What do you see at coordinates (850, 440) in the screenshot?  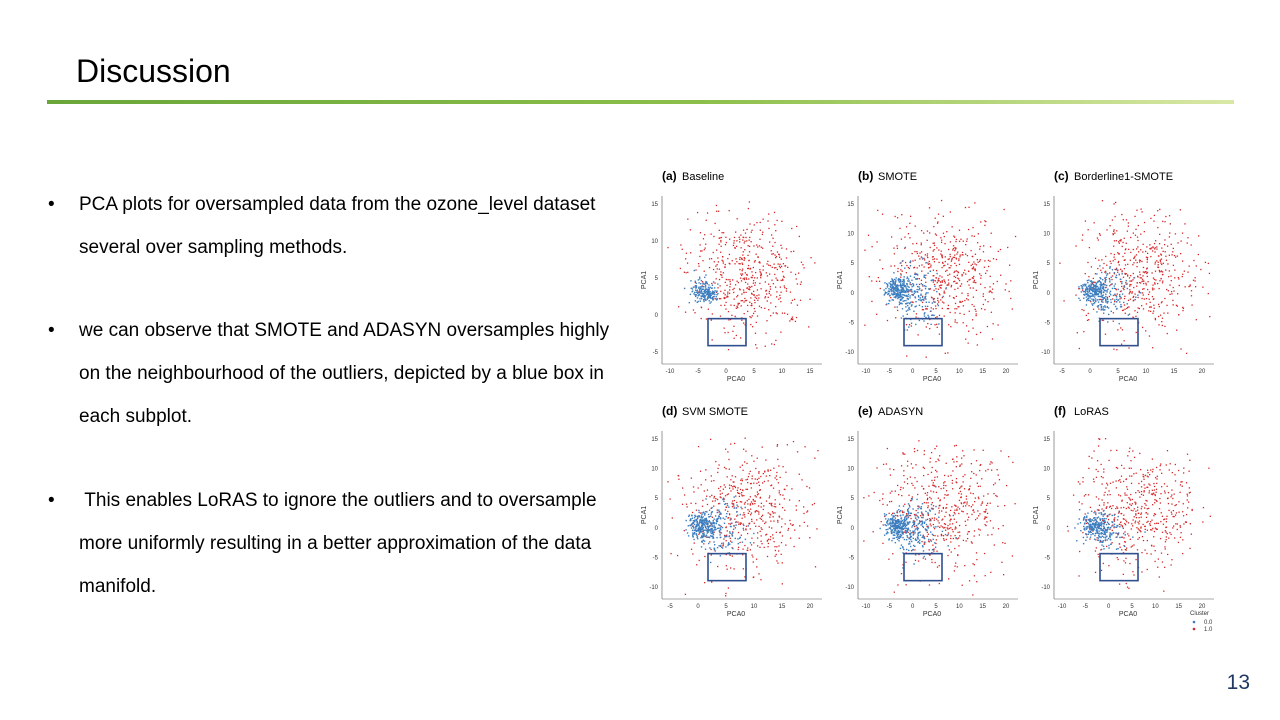 I see `y-tick-label: 15` at bounding box center [850, 440].